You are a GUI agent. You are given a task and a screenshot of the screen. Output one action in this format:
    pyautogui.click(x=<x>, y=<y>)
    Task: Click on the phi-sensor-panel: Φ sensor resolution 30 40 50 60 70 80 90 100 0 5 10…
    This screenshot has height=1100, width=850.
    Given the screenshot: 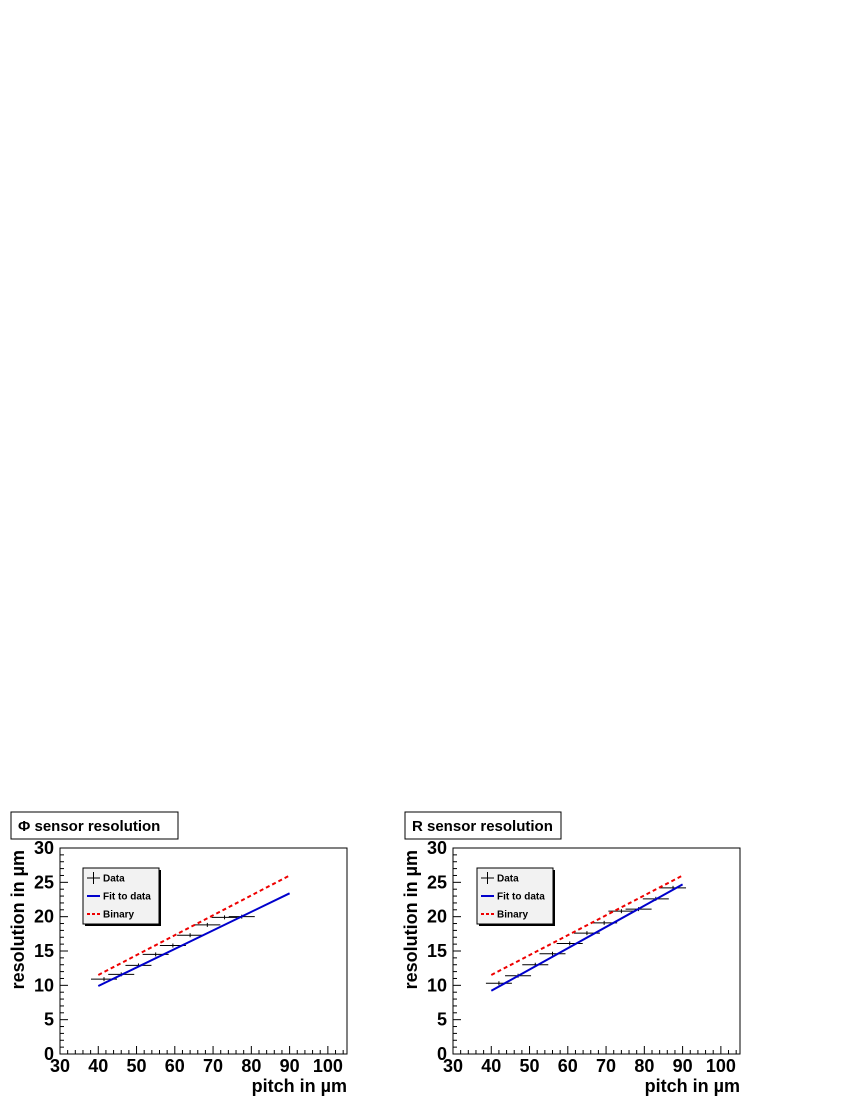 What is the action you would take?
    pyautogui.click(x=178, y=953)
    